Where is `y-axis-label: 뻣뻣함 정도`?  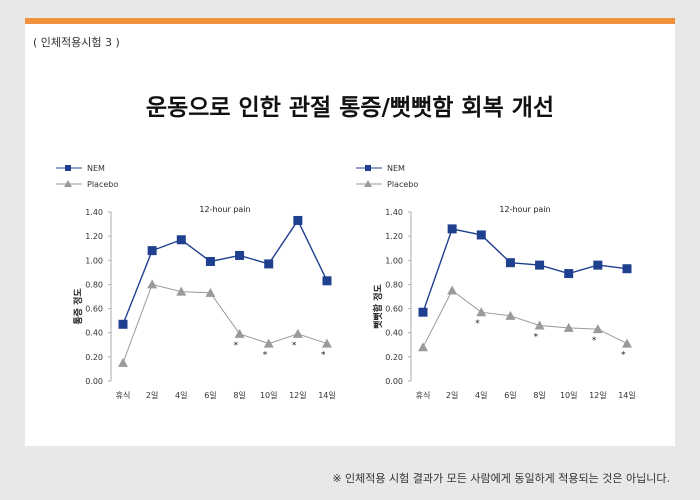
y-axis-label: 뻣뻣함 정도 is located at coordinates (378, 306).